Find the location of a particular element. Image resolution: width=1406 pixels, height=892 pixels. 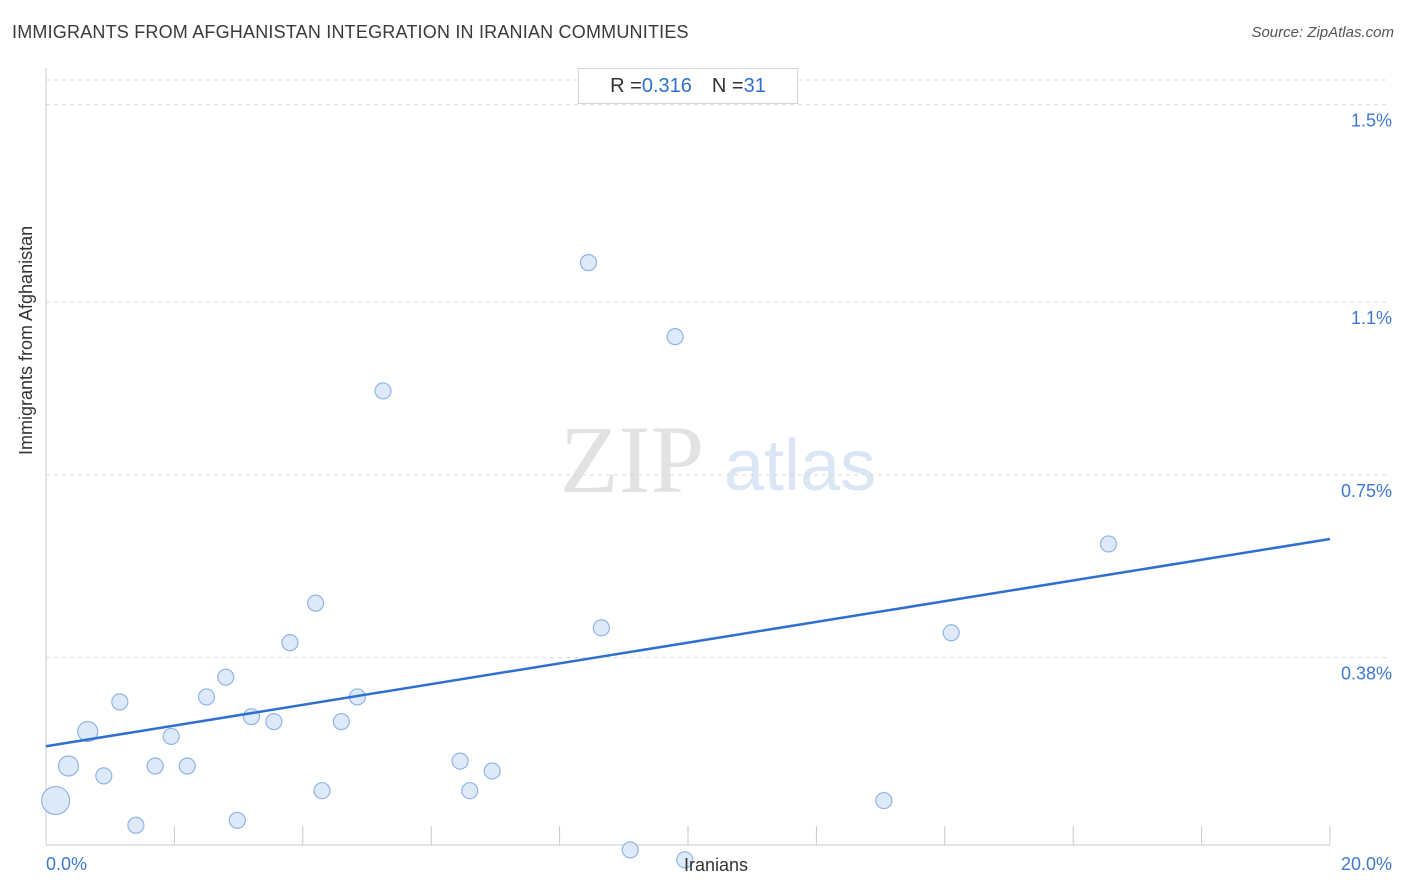

r-label: R = is located at coordinates (626, 85).